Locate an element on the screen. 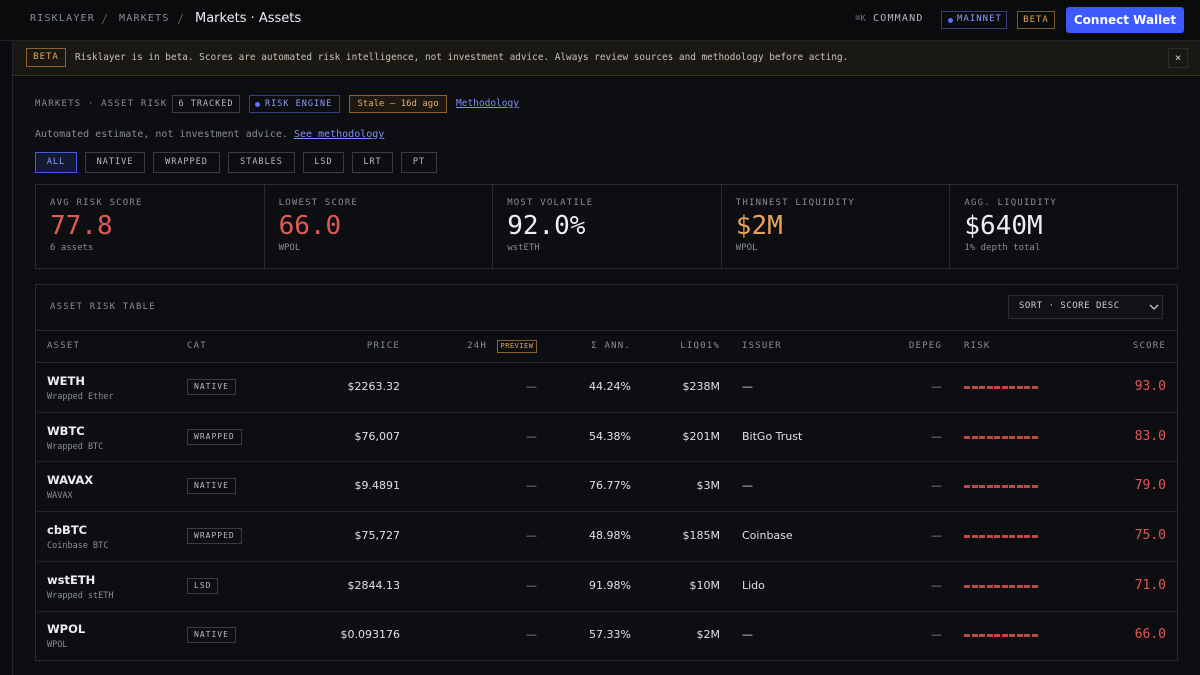 This screenshot has height=675, width=1200. liquidity: $2M is located at coordinates (708, 635).